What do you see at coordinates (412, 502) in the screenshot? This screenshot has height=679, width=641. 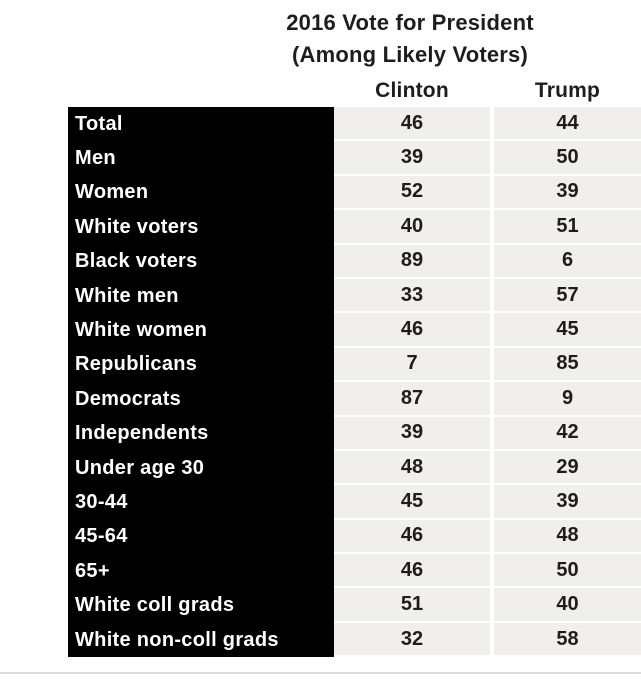 I see `clinton-value: 45` at bounding box center [412, 502].